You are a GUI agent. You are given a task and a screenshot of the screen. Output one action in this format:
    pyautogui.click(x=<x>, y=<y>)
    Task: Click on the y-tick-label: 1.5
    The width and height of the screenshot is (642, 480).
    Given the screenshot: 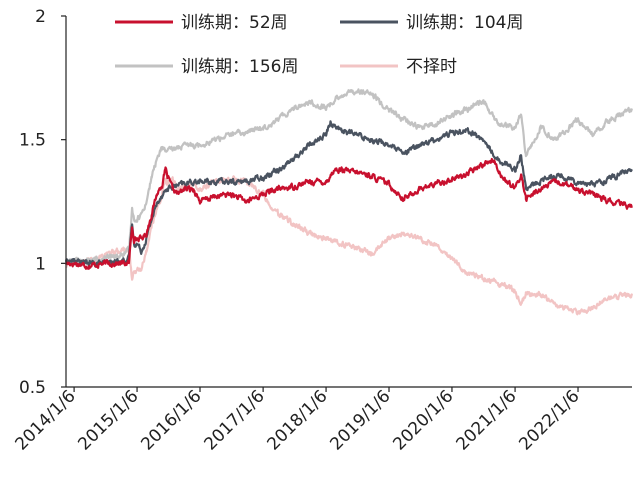 What is the action you would take?
    pyautogui.click(x=32, y=141)
    